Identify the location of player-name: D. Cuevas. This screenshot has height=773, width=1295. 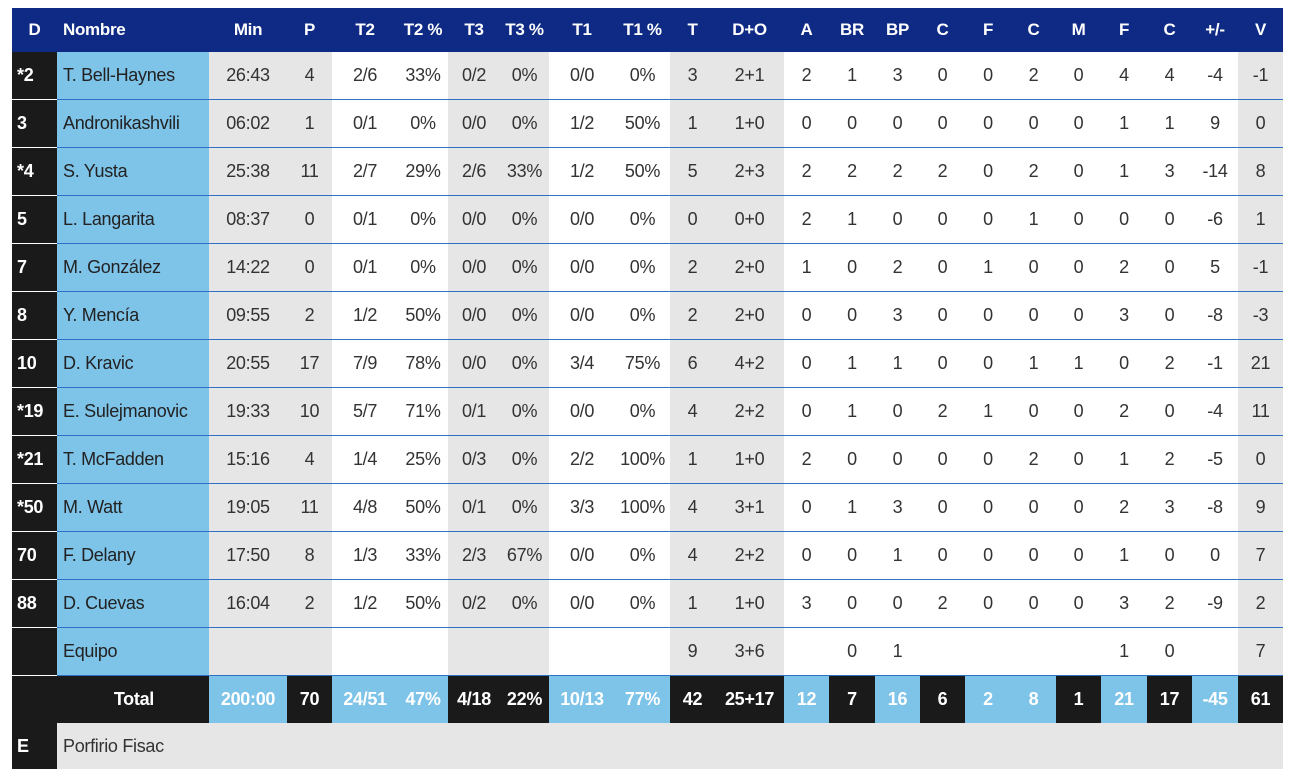
(133, 603).